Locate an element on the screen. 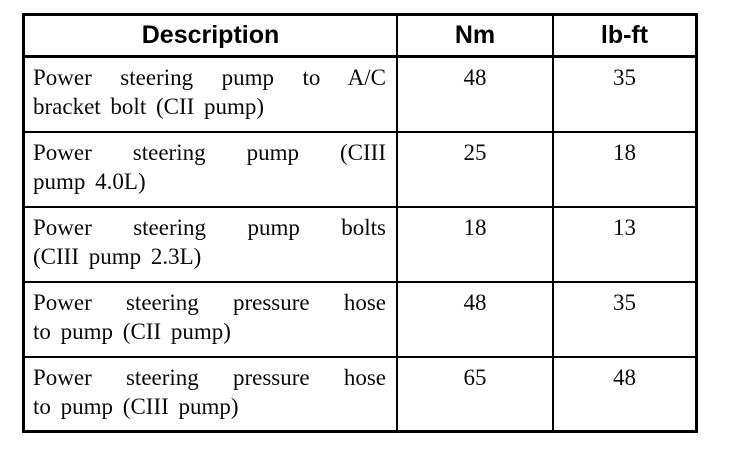 Image resolution: width=736 pixels, height=458 pixels. col-header-nm: Nm is located at coordinates (475, 35).